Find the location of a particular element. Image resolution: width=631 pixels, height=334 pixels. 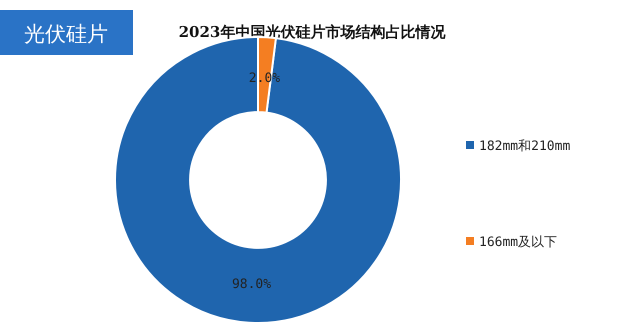

data-label: 98.0% is located at coordinates (252, 284).